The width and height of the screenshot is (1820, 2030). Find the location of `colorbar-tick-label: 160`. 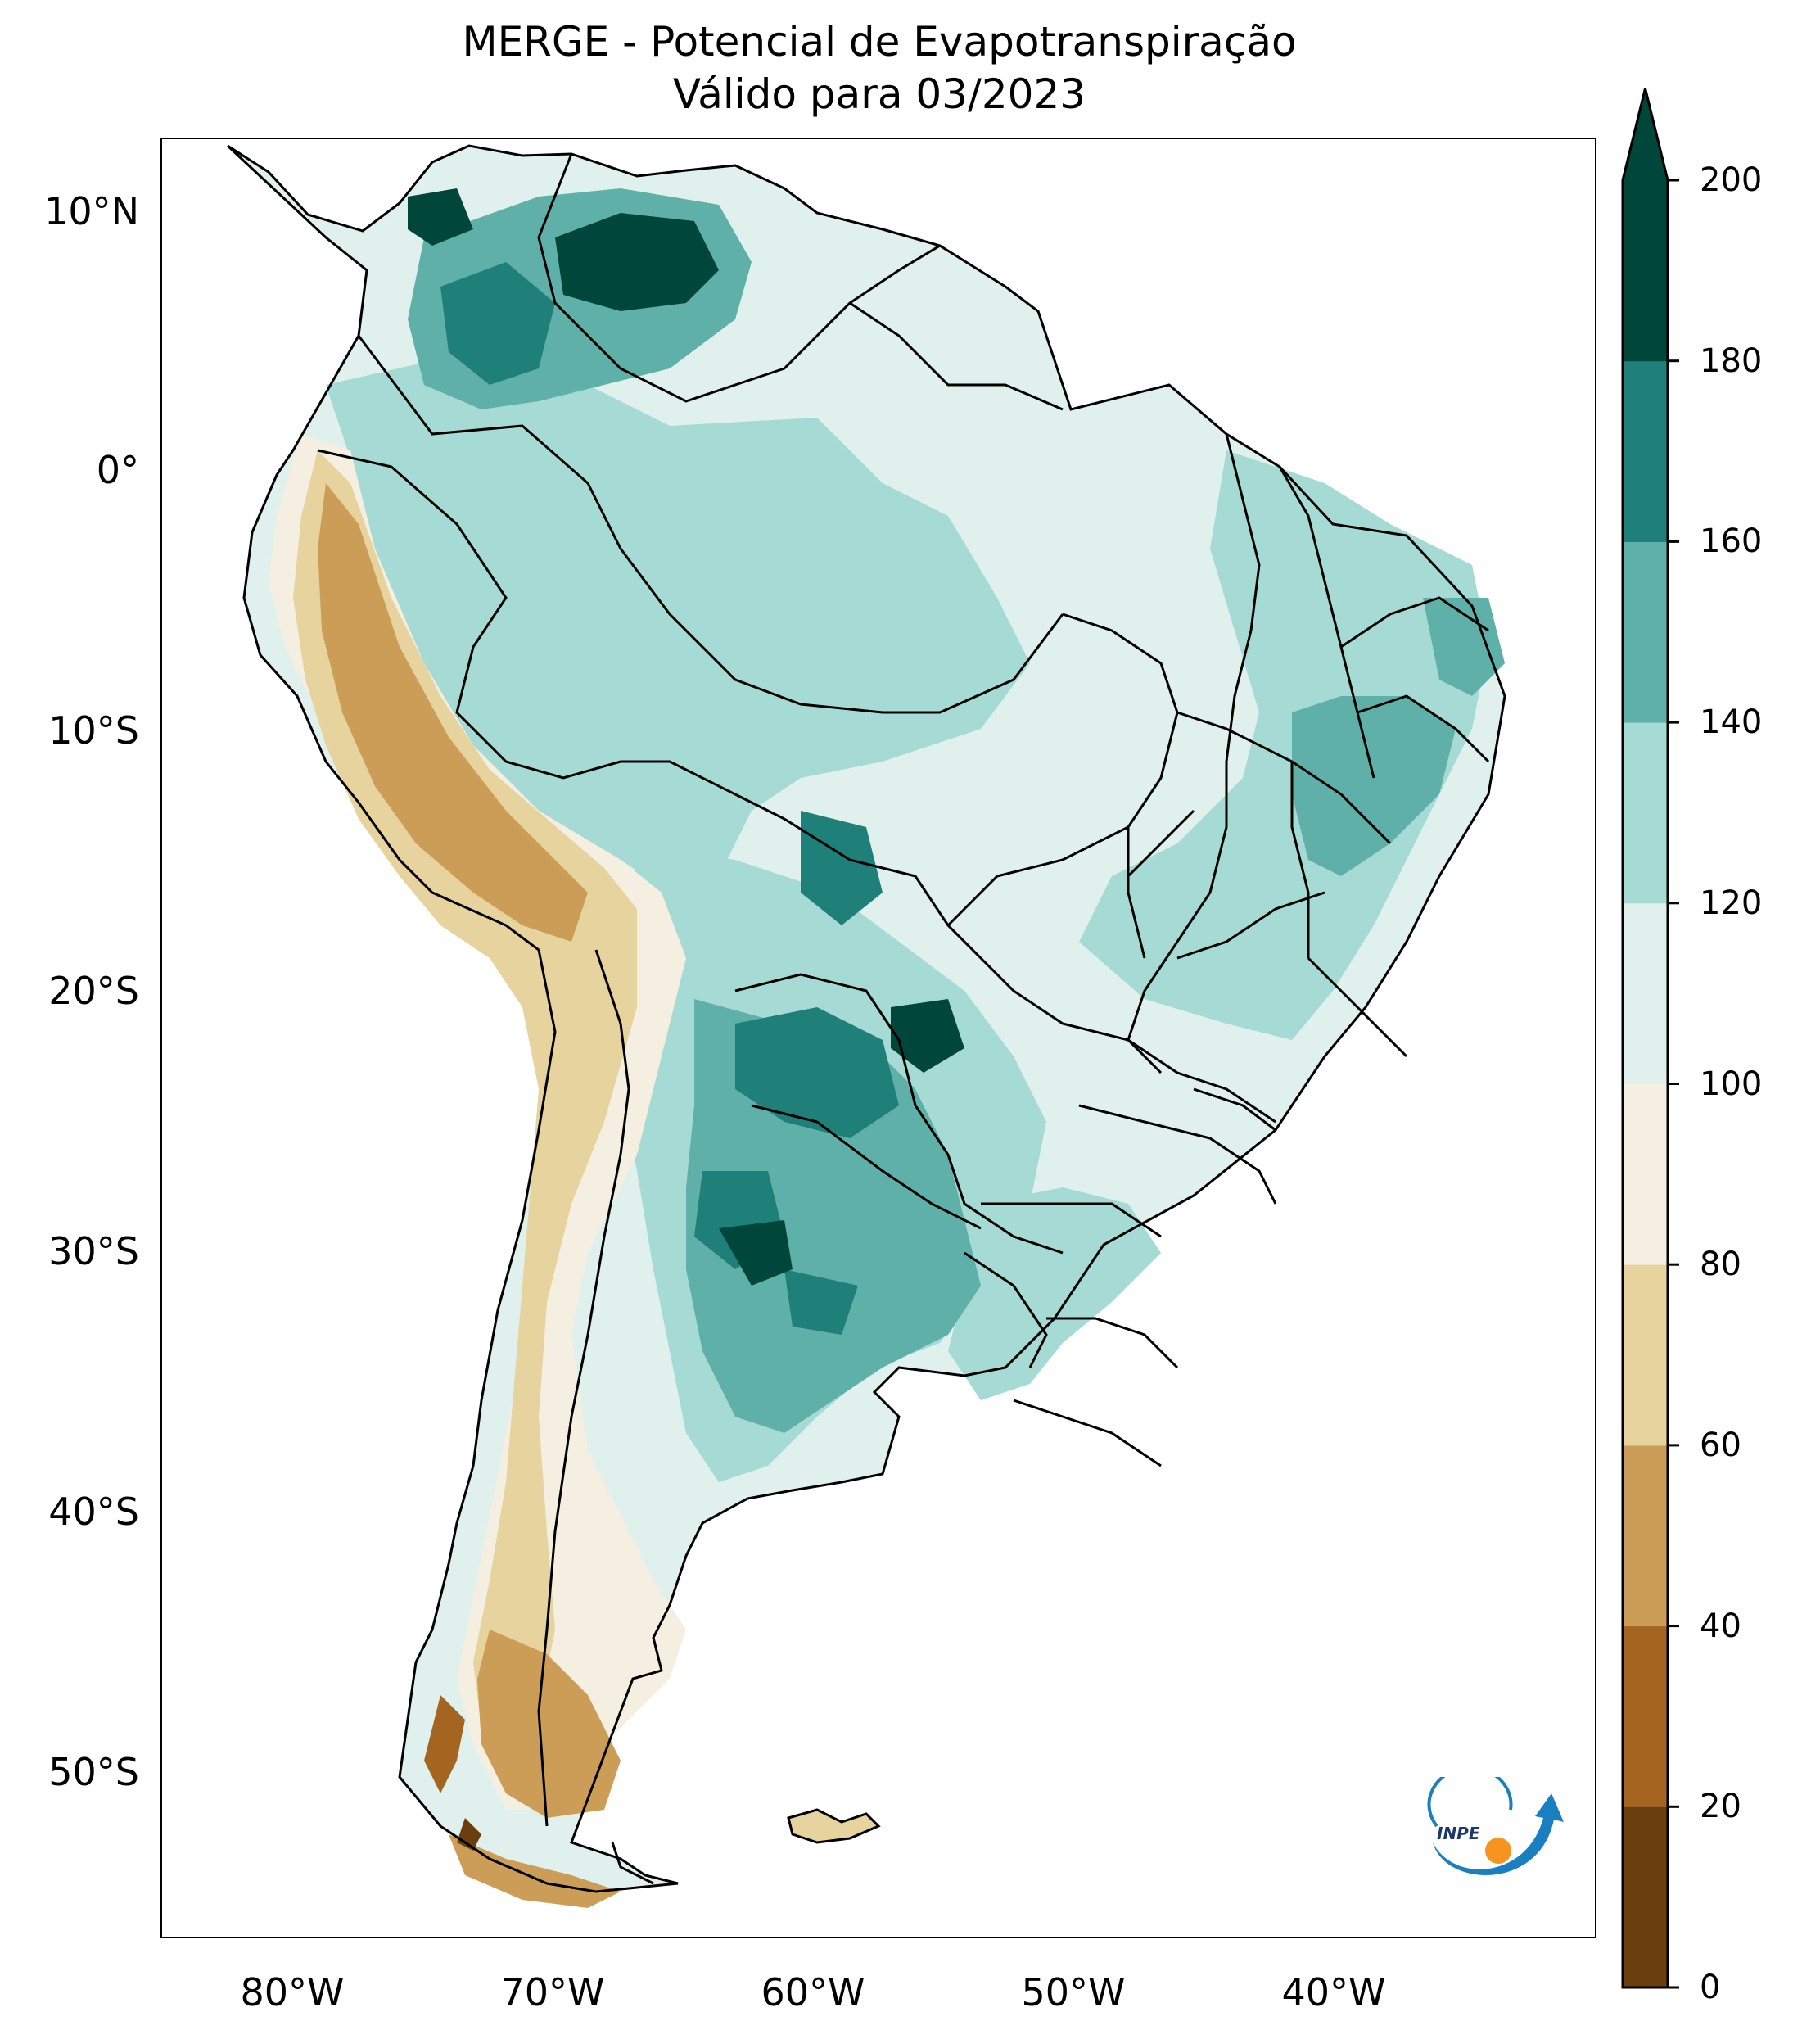

colorbar-tick-label: 160 is located at coordinates (1731, 541).